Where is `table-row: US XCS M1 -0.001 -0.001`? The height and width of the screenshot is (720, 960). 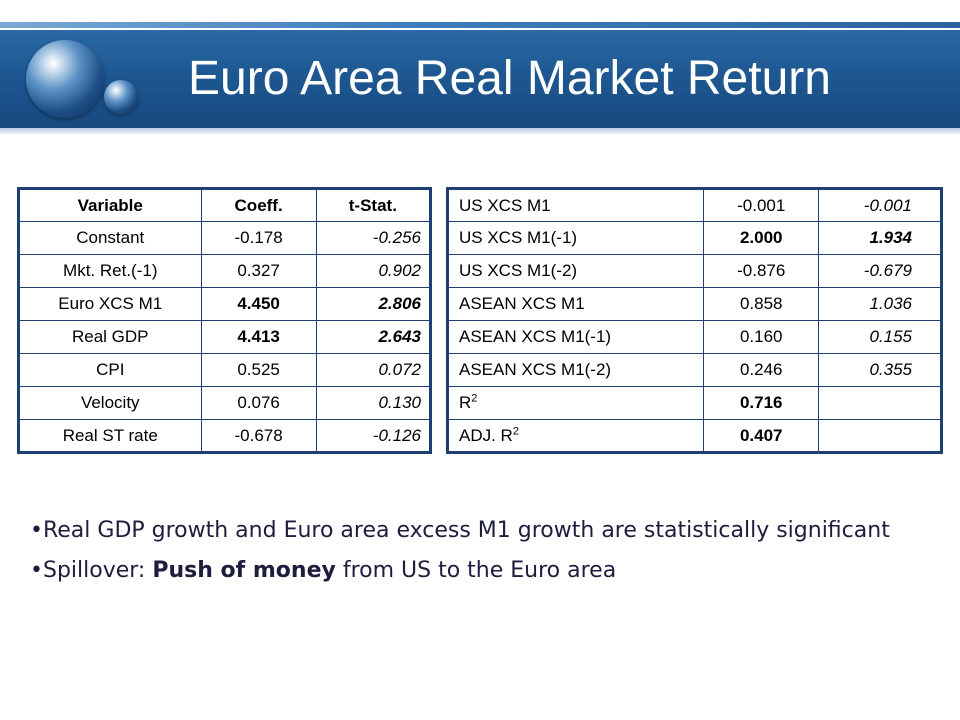
table-row: US XCS M1 -0.001 -0.001 is located at coordinates (694, 205).